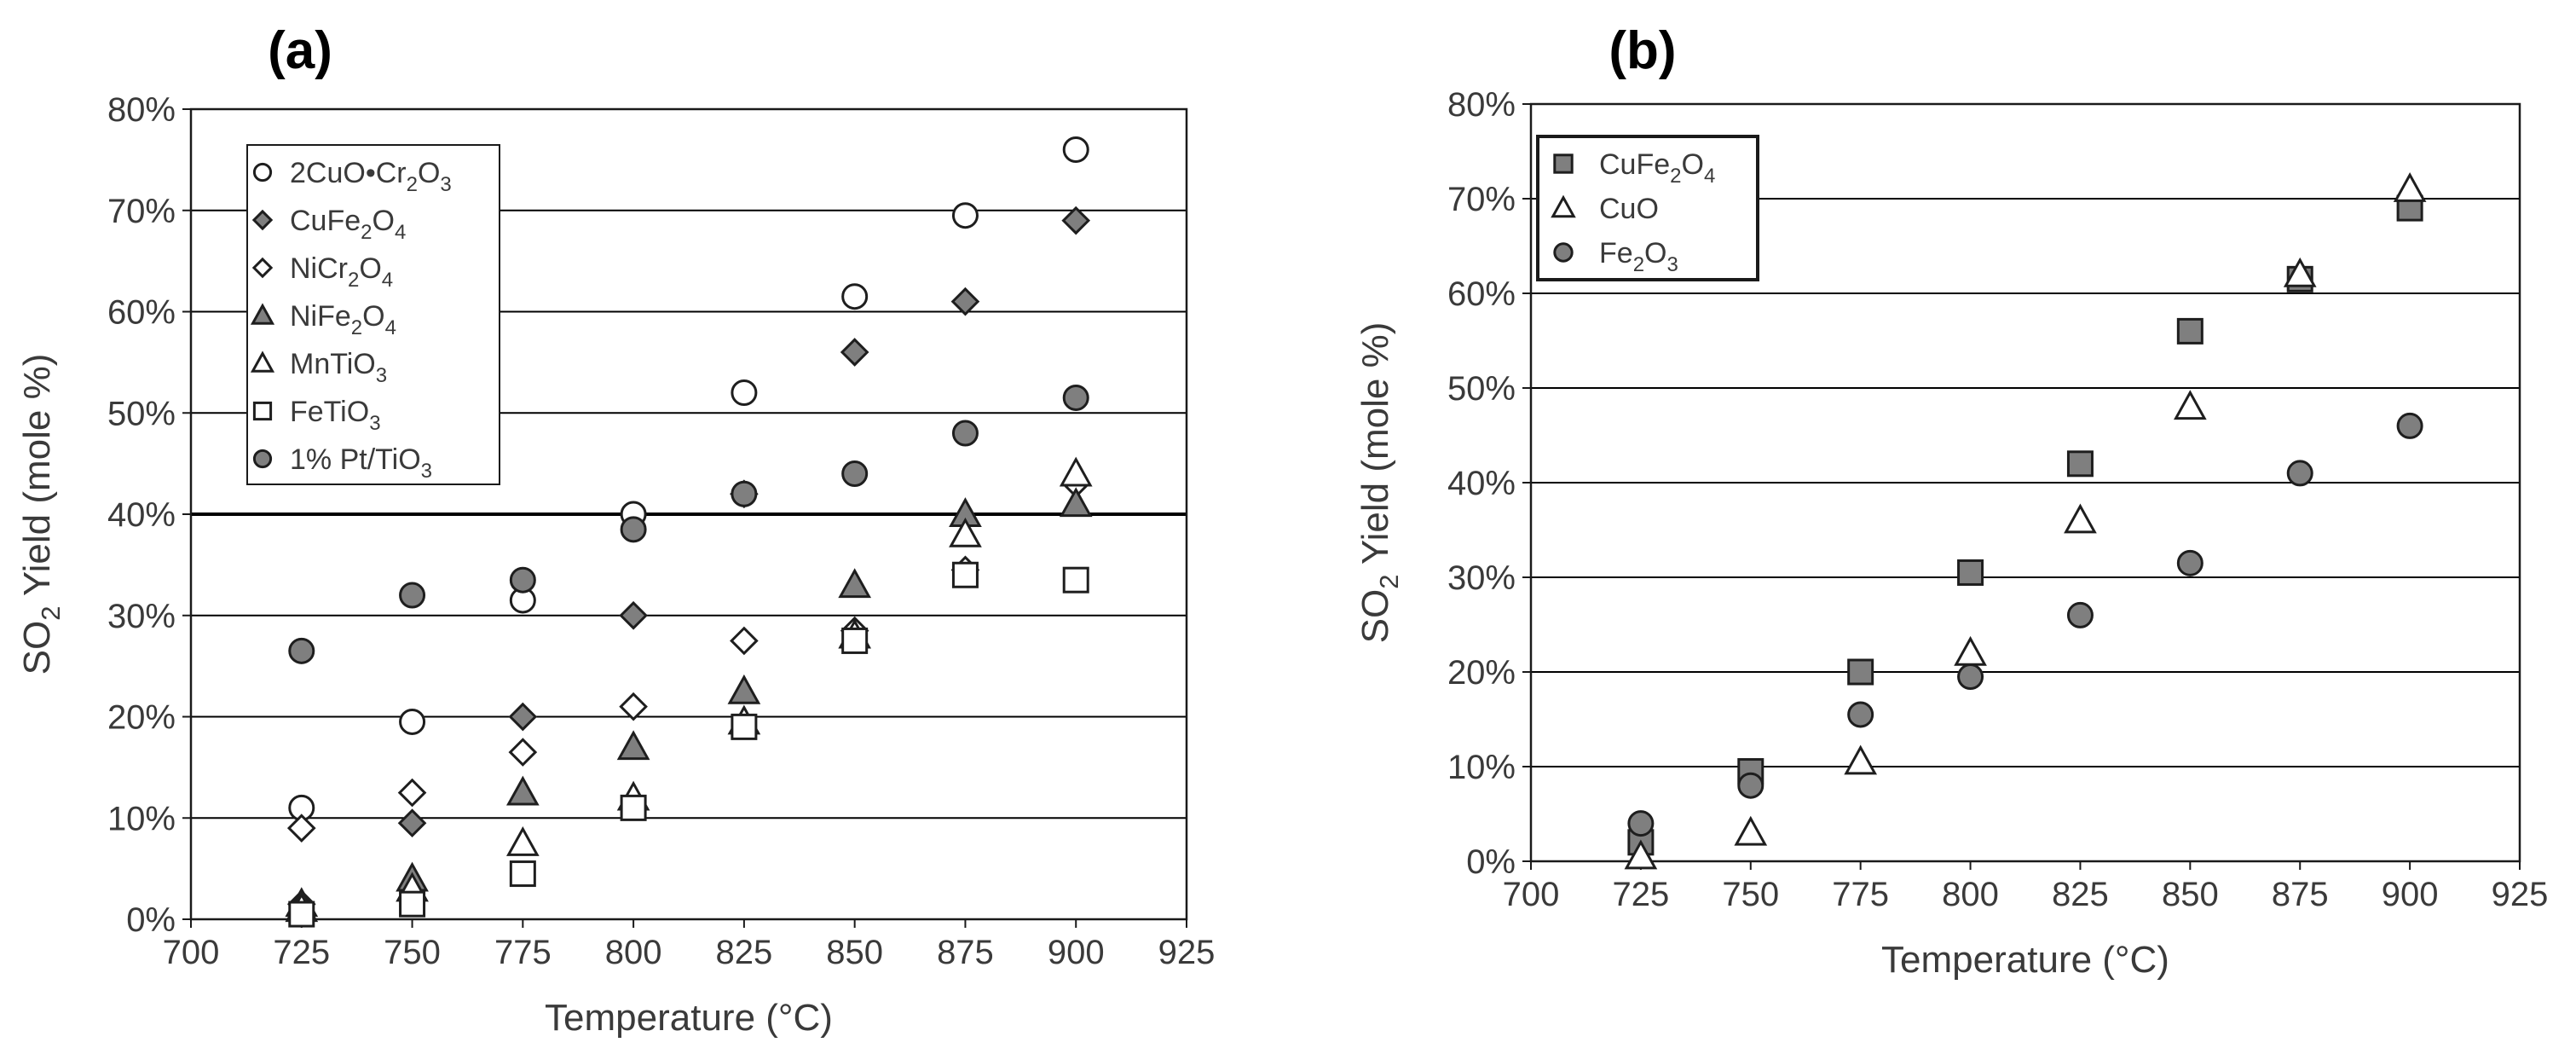  Describe the element at coordinates (141, 718) in the screenshot. I see `y-tick-label: 20%` at that location.